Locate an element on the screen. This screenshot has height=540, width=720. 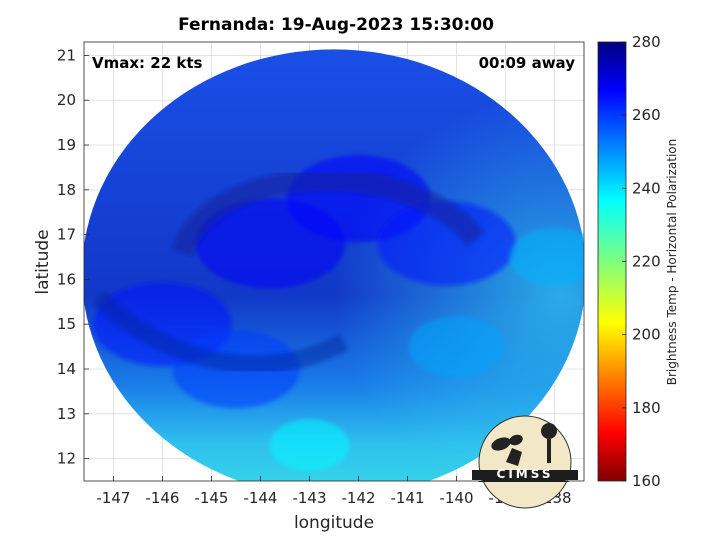
y-tick-label: 16 is located at coordinates (66, 279).